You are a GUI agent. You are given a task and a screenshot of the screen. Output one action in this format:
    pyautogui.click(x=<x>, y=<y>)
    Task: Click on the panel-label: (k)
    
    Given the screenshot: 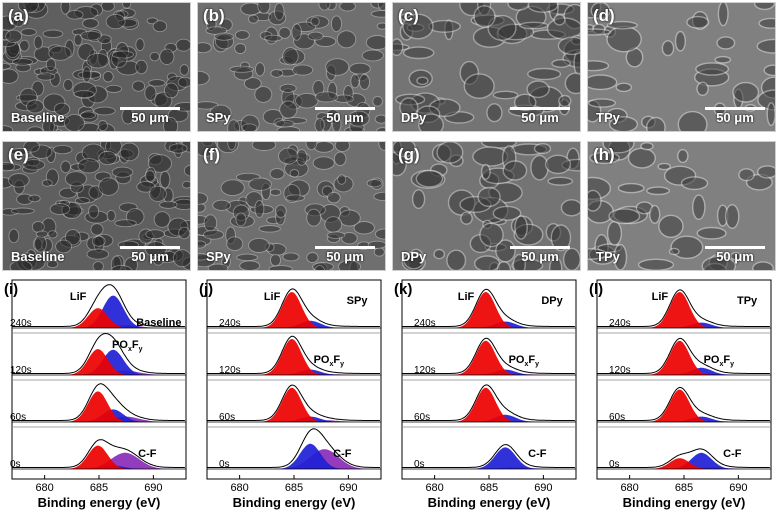 What is the action you would take?
    pyautogui.click(x=403, y=289)
    